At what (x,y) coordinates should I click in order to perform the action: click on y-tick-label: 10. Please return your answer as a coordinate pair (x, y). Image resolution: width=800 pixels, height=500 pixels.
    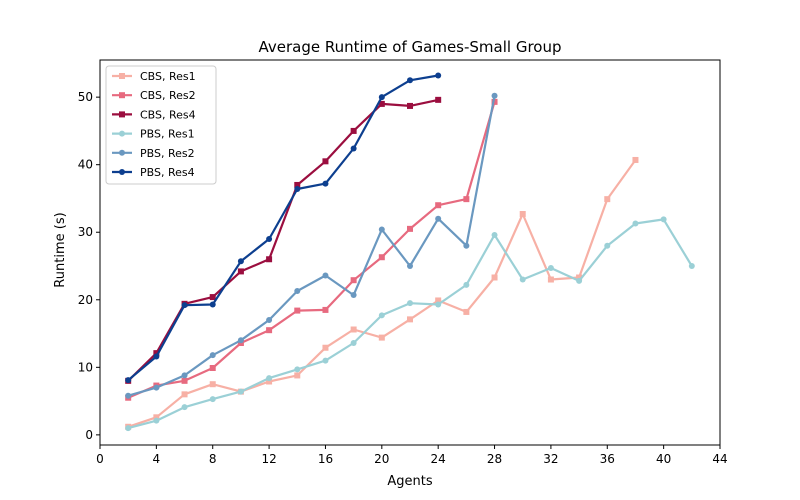
    Looking at the image, I should click on (85, 367).